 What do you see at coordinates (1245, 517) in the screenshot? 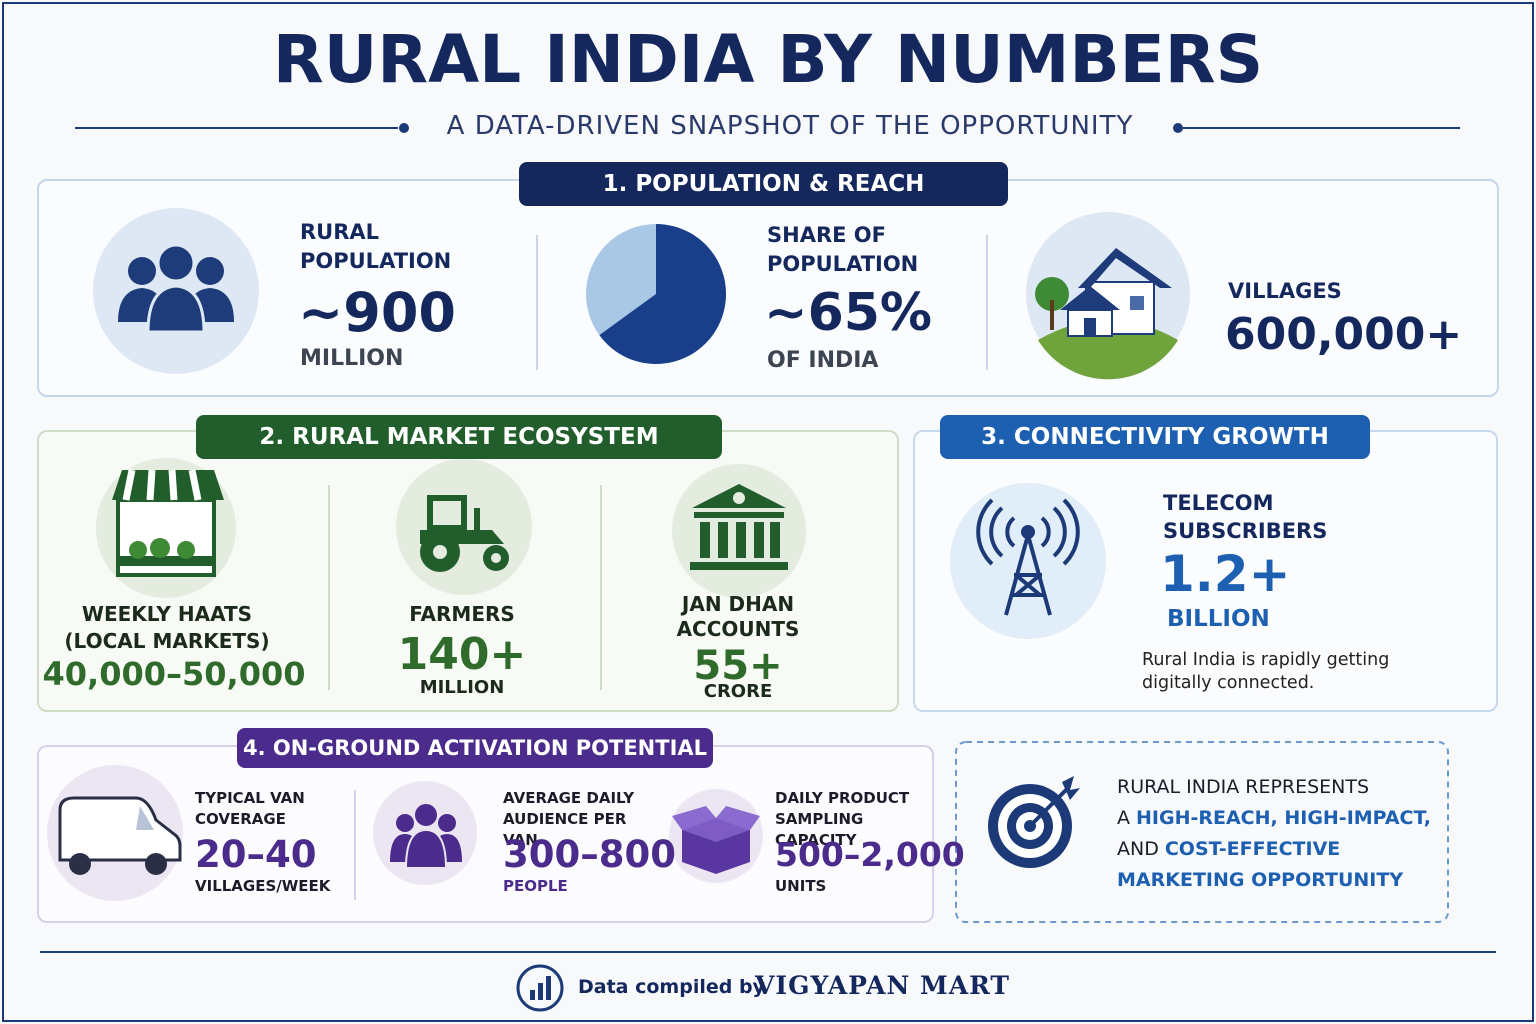
I see `stat-label: TELECOM SUBSCRIBERS` at bounding box center [1245, 517].